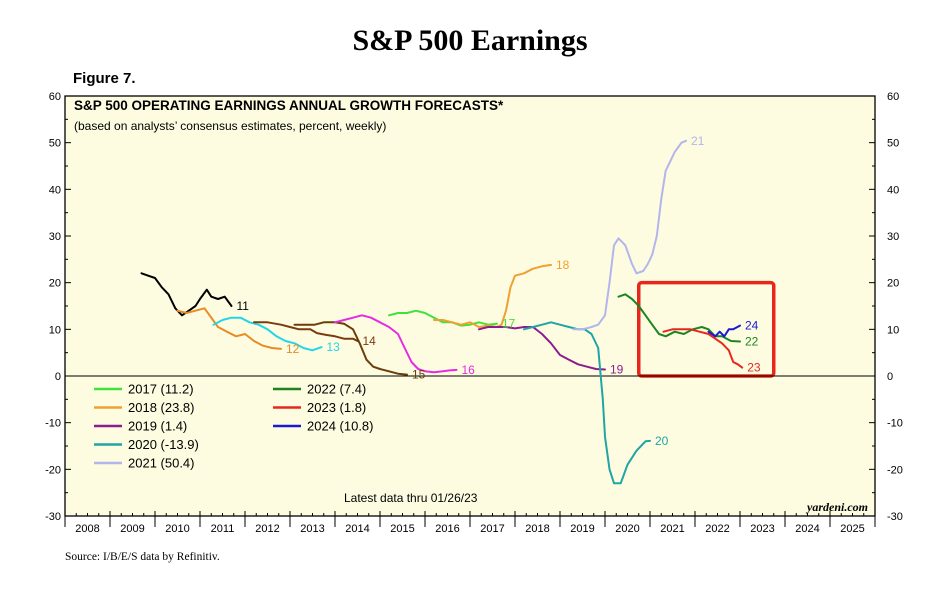 The width and height of the screenshot is (940, 593). Describe the element at coordinates (53, 424) in the screenshot. I see `y-tick-label-left: -10` at that location.